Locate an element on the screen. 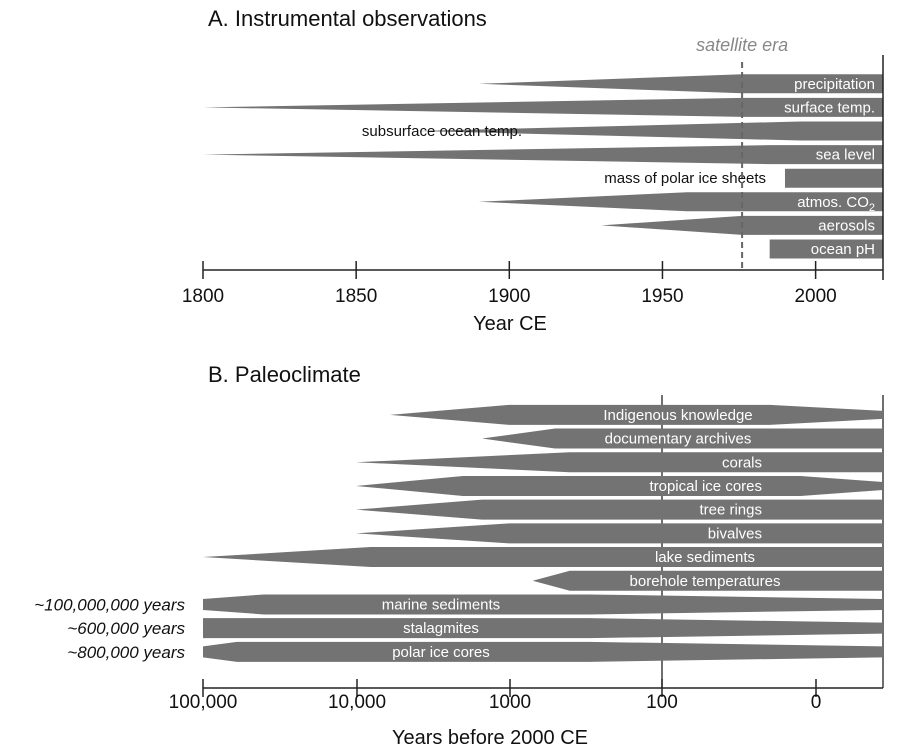 This screenshot has width=900, height=751. bar-bivalves is located at coordinates (619, 533).